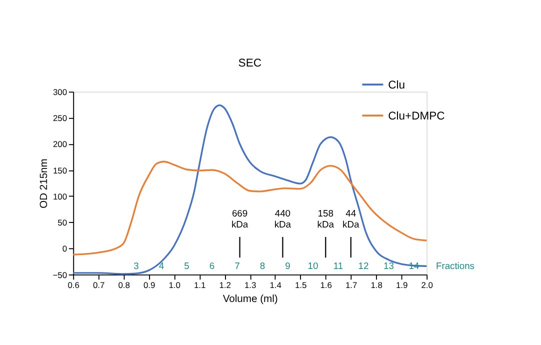 The image size is (541, 345). Describe the element at coordinates (283, 219) in the screenshot. I see `ref-line-label: 440 kDa` at that location.